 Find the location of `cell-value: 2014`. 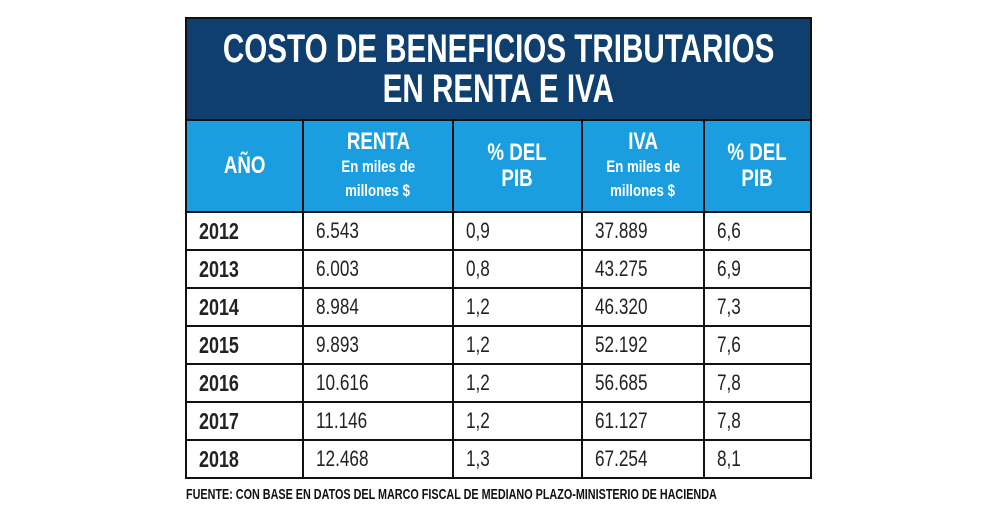

cell-value: 2014 is located at coordinates (219, 306).